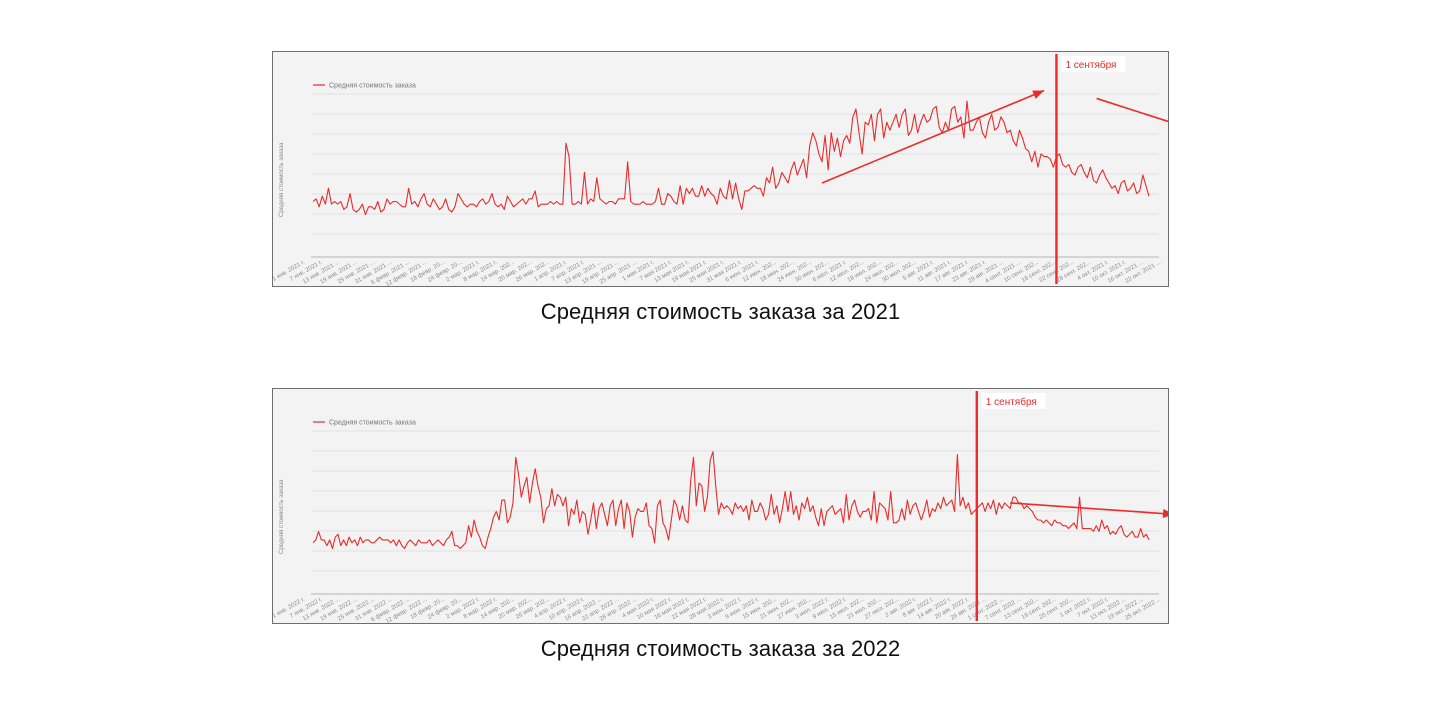 The height and width of the screenshot is (720, 1440). What do you see at coordinates (720, 311) in the screenshot?
I see `chart-2021-caption: Средняя стоимость заказа за 2021` at bounding box center [720, 311].